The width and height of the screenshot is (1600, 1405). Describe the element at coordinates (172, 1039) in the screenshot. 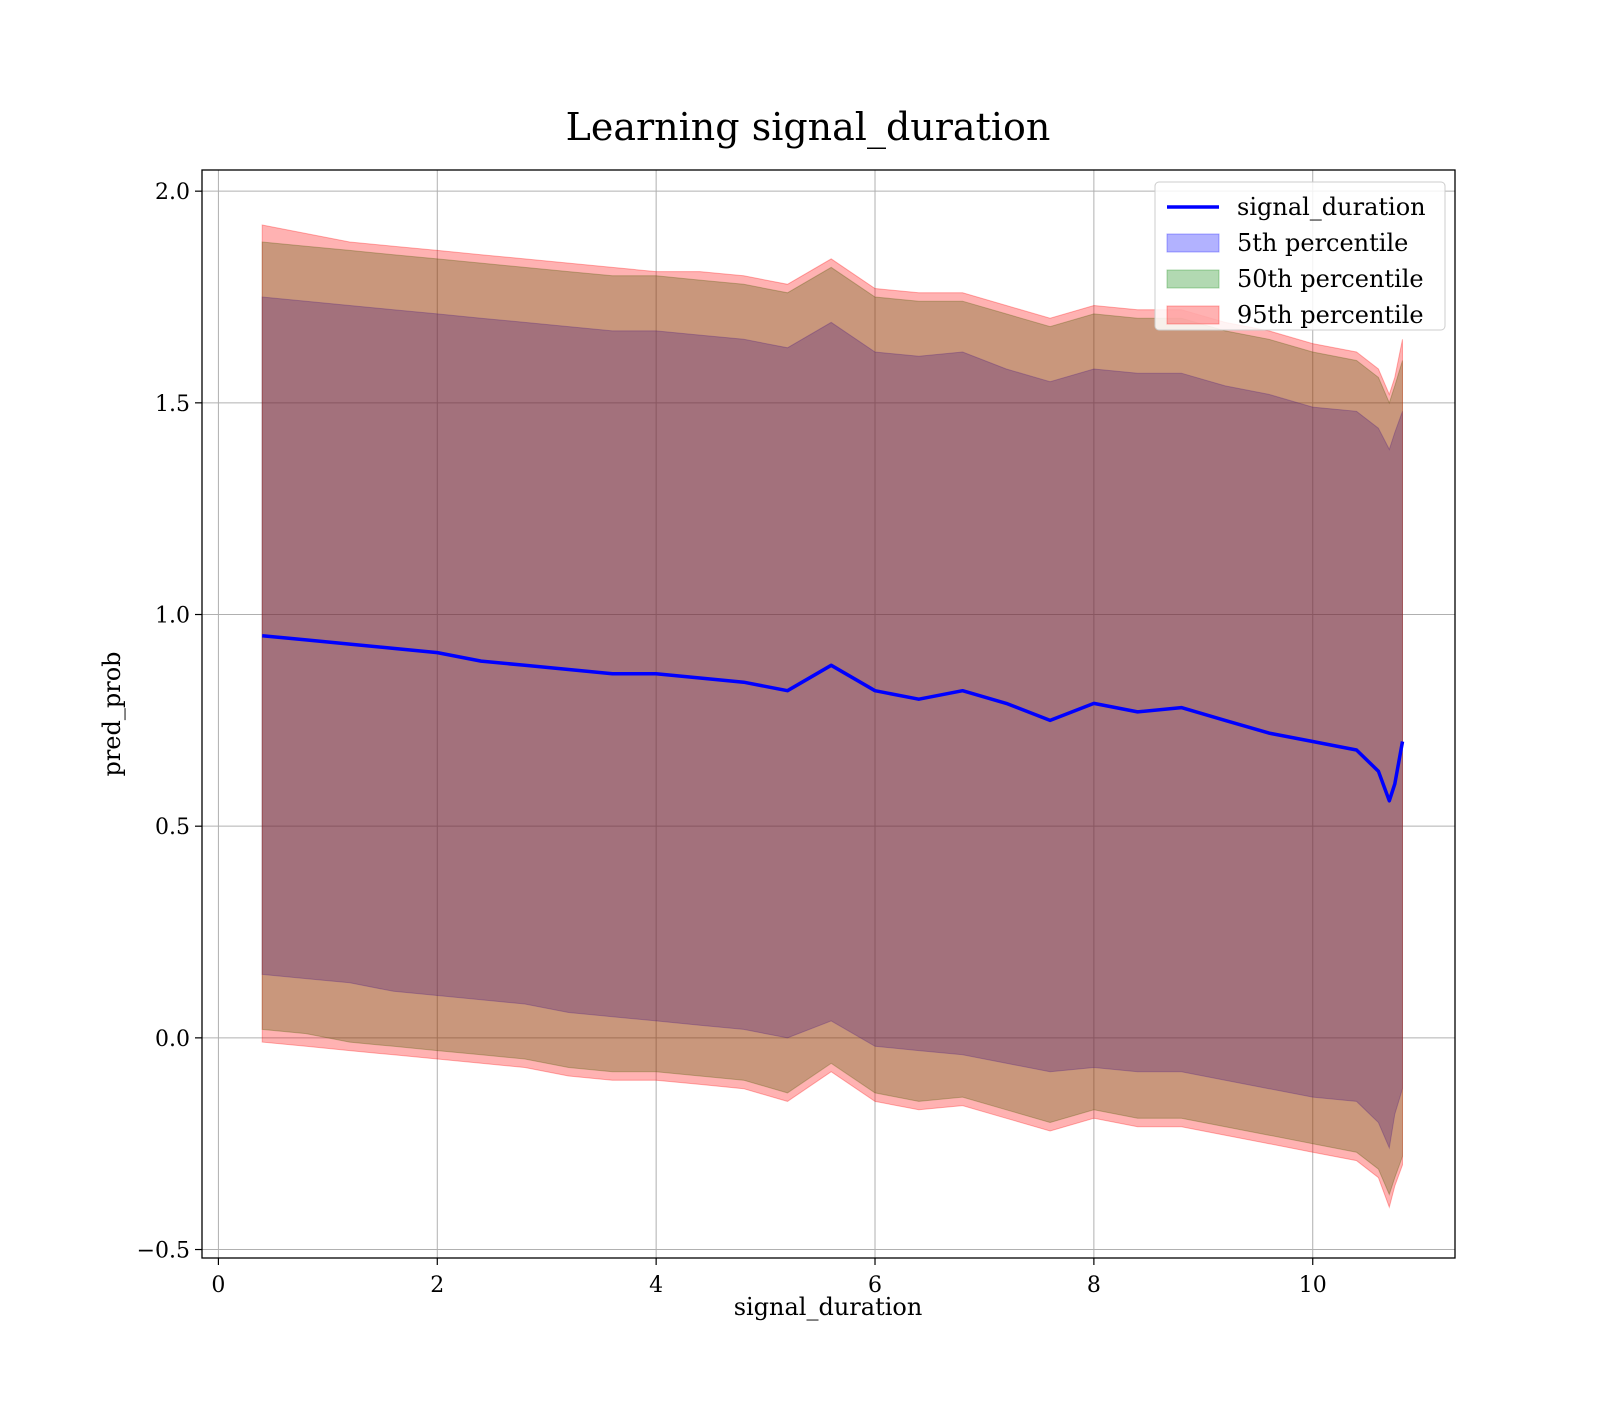

I see `y-tick-label-1: 0.0` at that location.